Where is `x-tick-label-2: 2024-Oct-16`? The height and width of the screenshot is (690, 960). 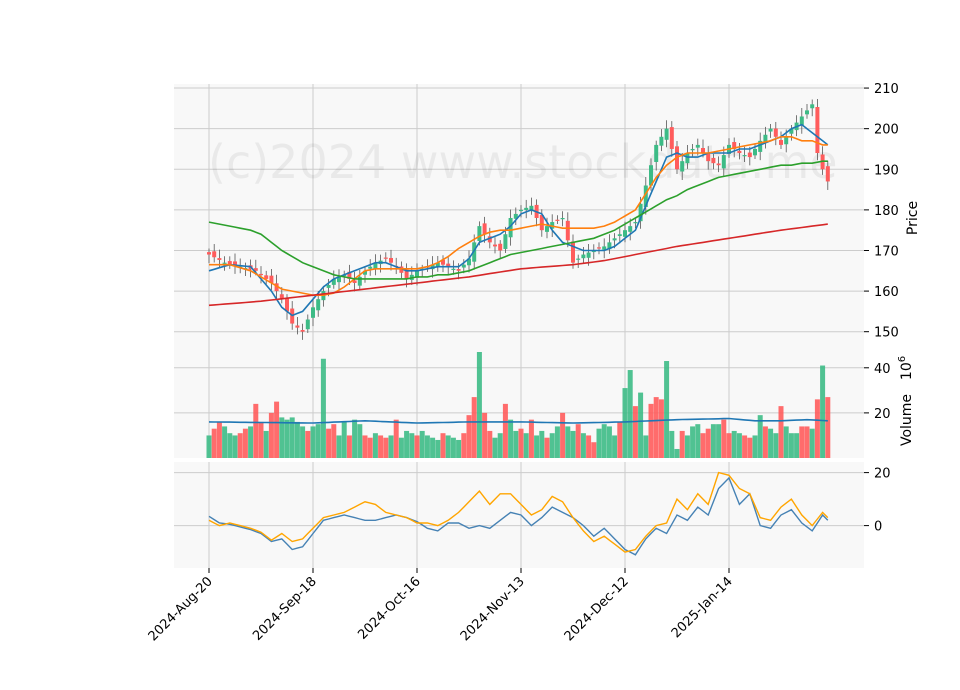 x-tick-label-2: 2024-Oct-16 is located at coordinates (389, 608).